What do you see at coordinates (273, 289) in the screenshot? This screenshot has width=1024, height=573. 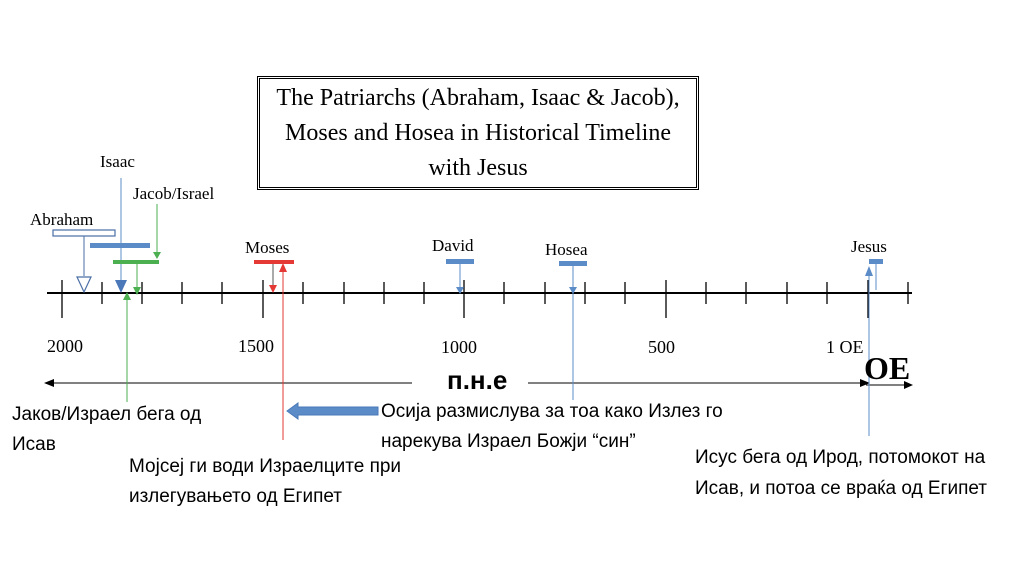 I see `moses-arrowhead` at bounding box center [273, 289].